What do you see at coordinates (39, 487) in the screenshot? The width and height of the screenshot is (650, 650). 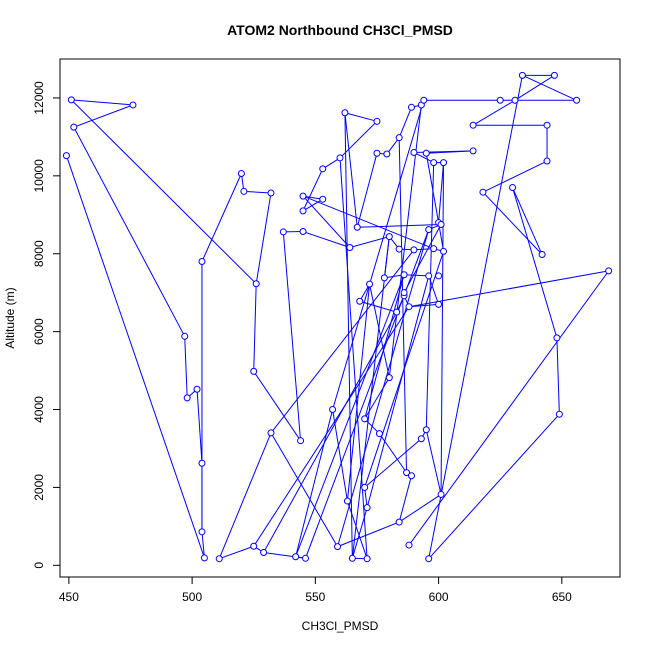 I see `y-tick-label-1: 2000` at bounding box center [39, 487].